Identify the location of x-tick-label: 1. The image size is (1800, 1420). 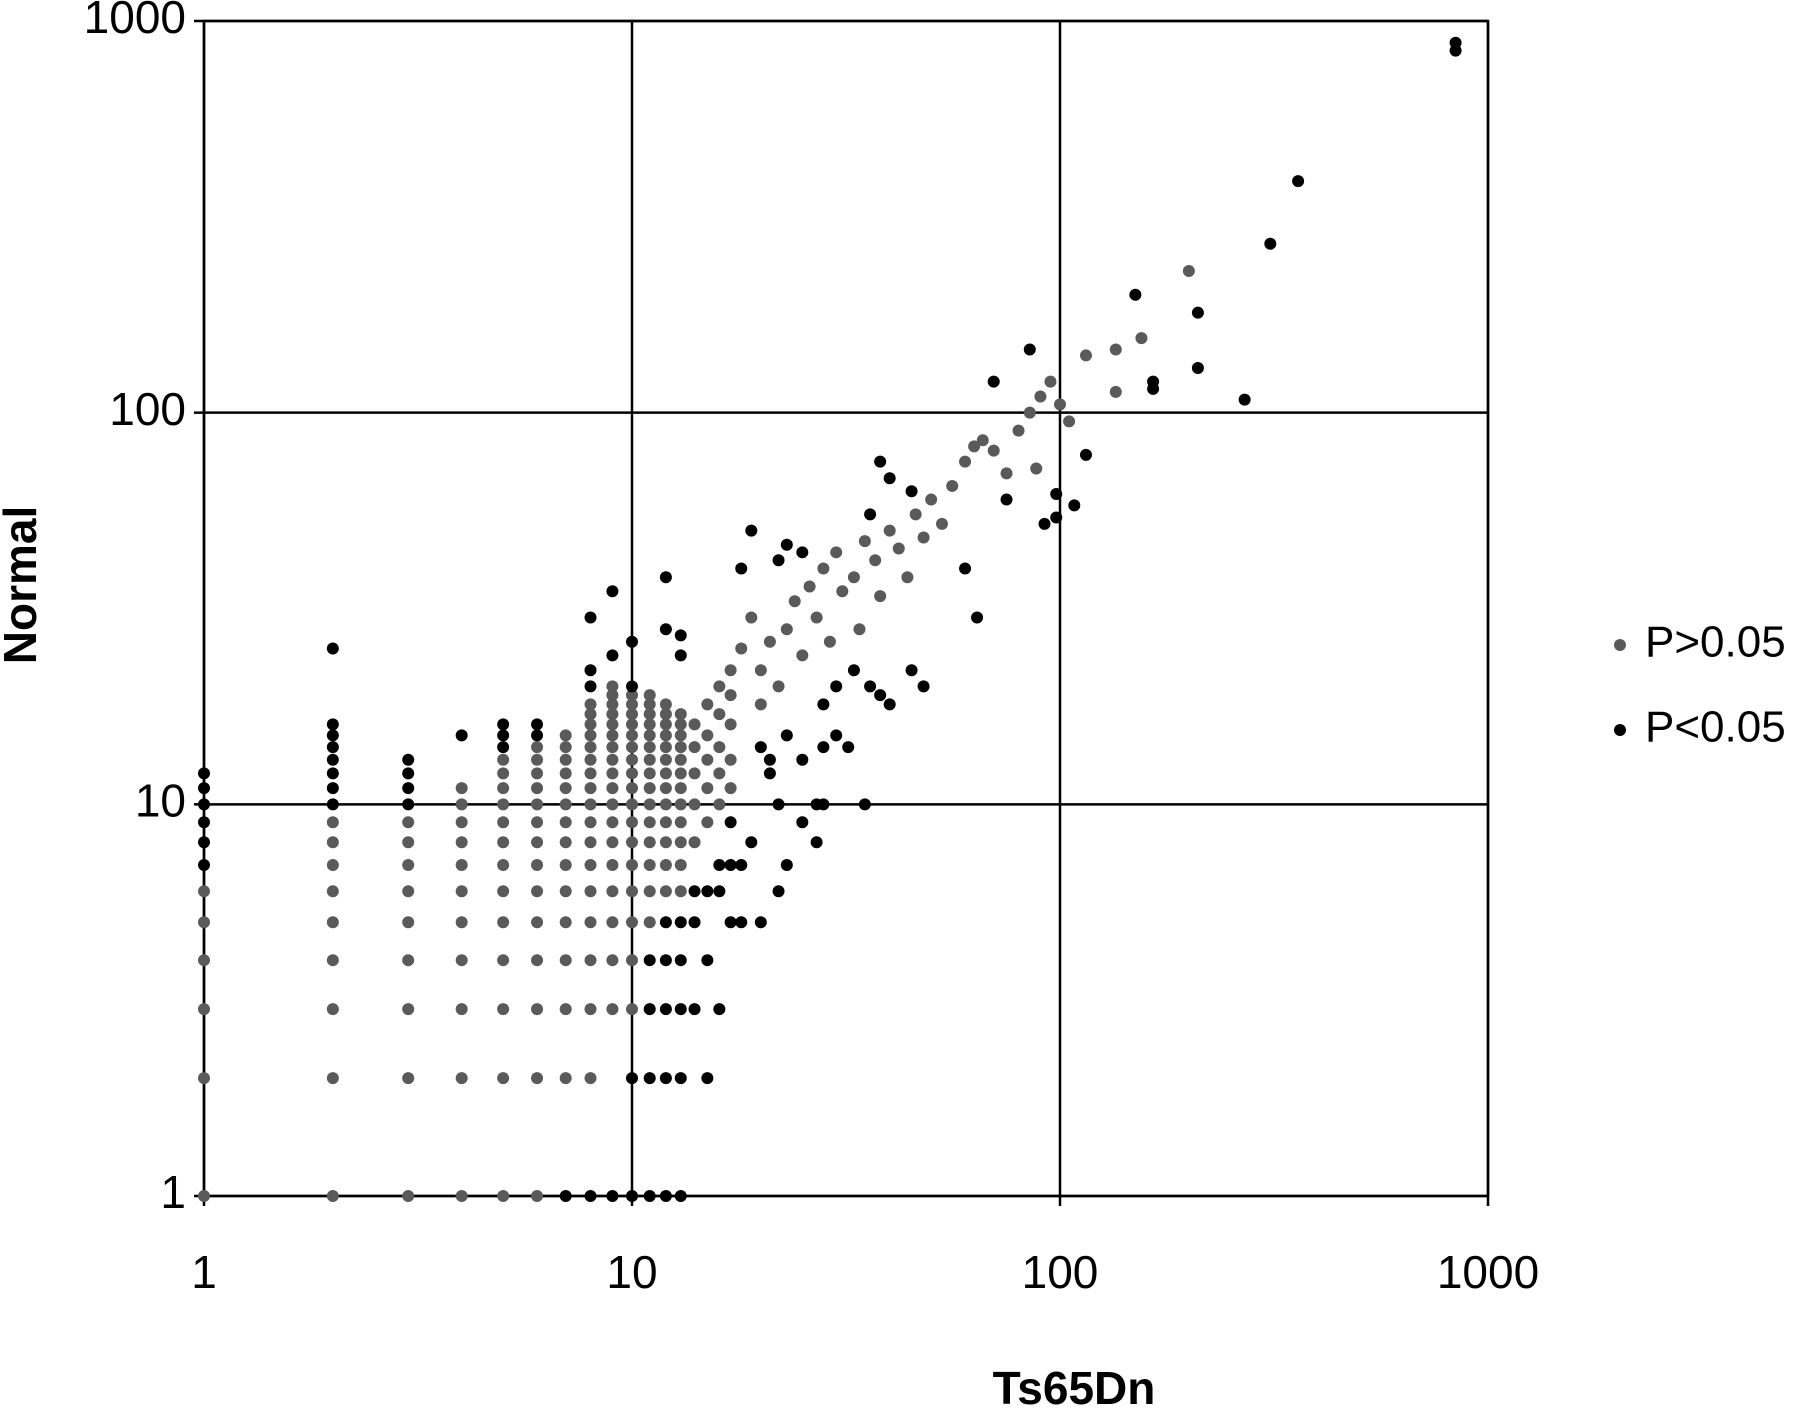
(204, 1272).